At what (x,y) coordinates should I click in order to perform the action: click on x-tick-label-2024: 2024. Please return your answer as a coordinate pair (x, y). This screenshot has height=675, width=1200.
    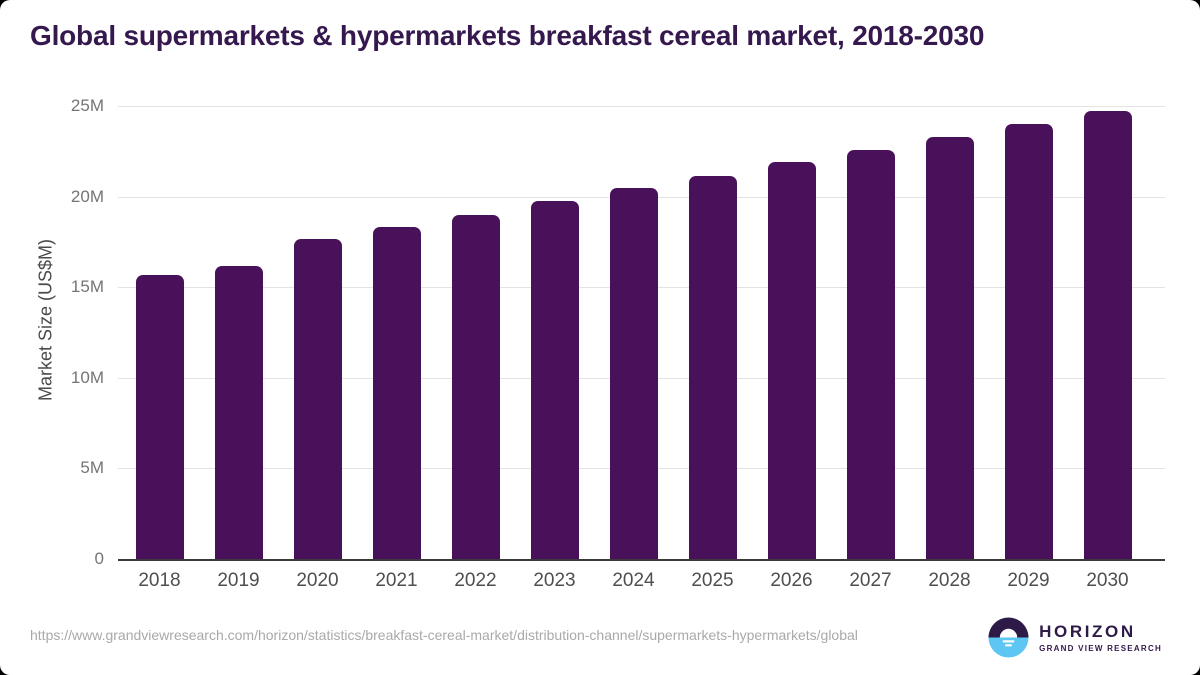
    Looking at the image, I should click on (633, 580).